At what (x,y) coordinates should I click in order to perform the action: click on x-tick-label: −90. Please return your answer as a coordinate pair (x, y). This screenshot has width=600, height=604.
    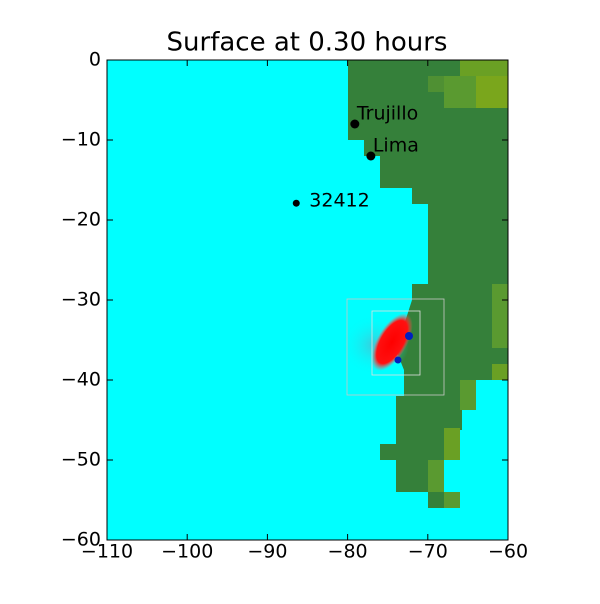
    Looking at the image, I should click on (267, 552).